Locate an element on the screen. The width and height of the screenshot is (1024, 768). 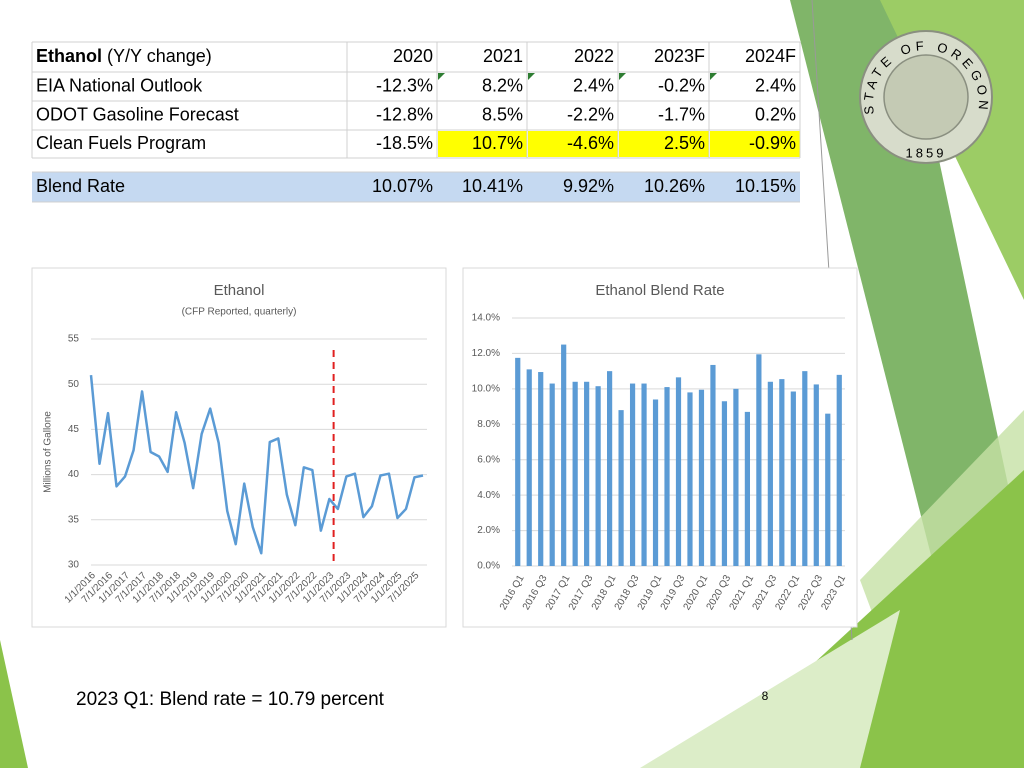
row-label: ODOT Gasoline Forecast is located at coordinates (137, 114).